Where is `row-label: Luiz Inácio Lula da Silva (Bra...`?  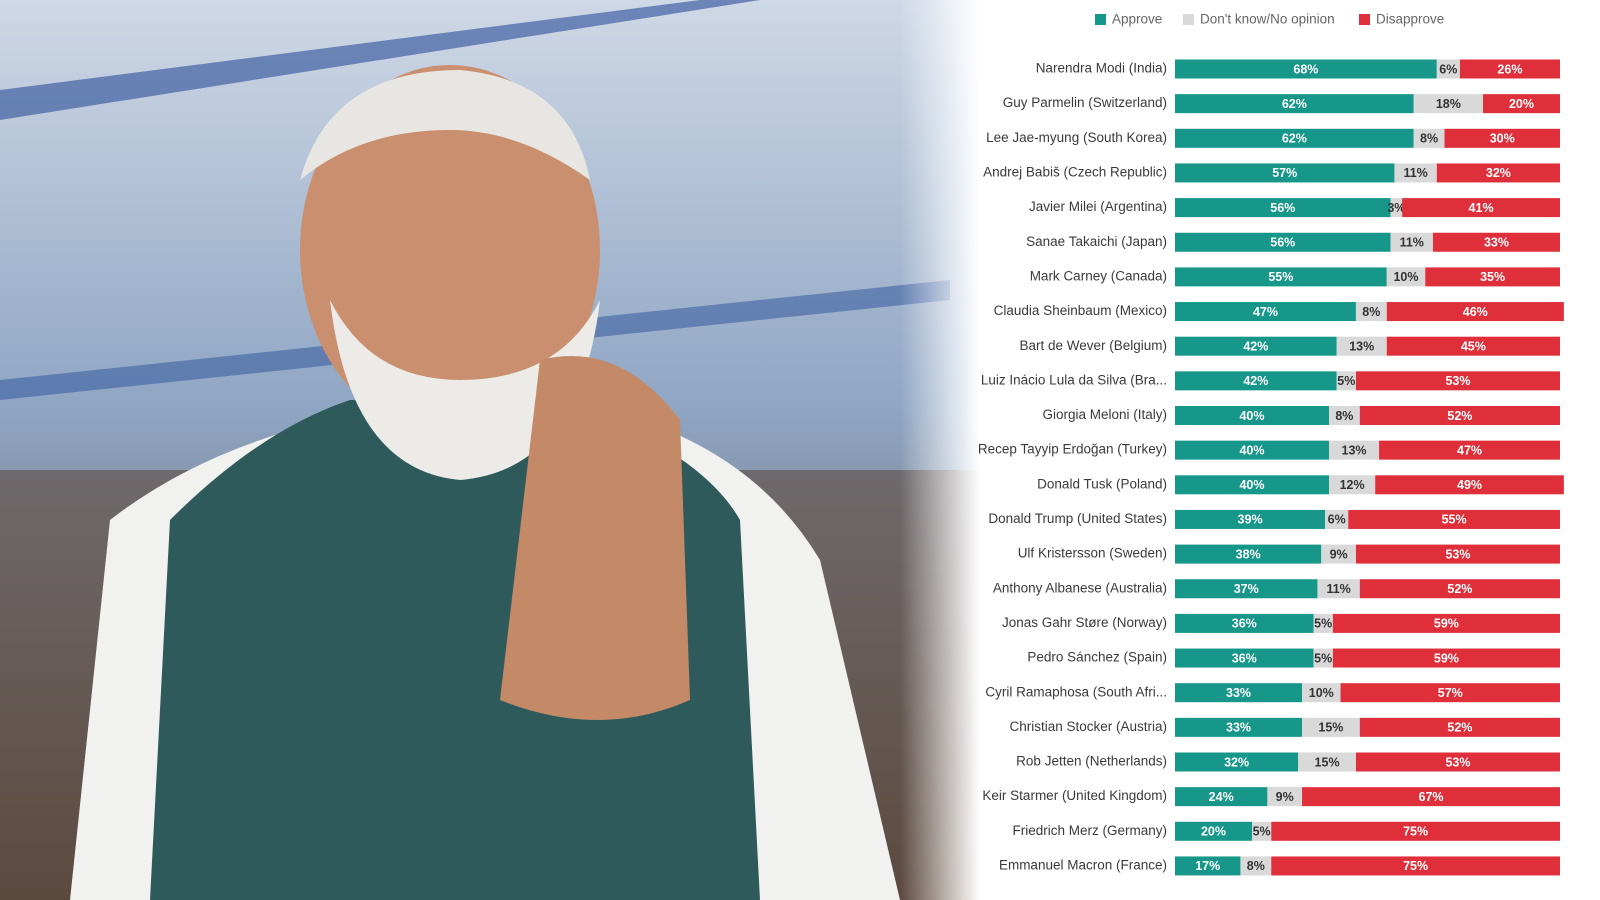 row-label: Luiz Inácio Lula da Silva (Bra... is located at coordinates (1074, 379).